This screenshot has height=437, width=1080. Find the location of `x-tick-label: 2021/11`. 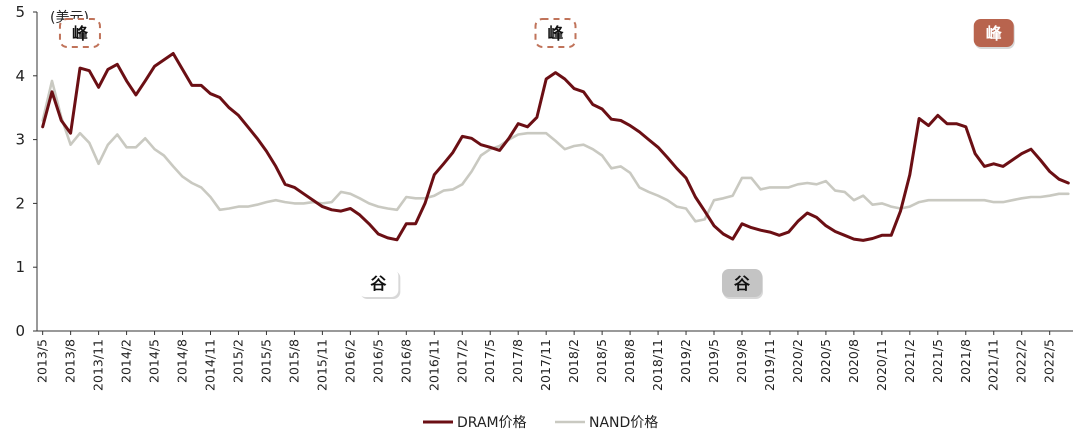

x-tick-label: 2021/11 is located at coordinates (993, 365).